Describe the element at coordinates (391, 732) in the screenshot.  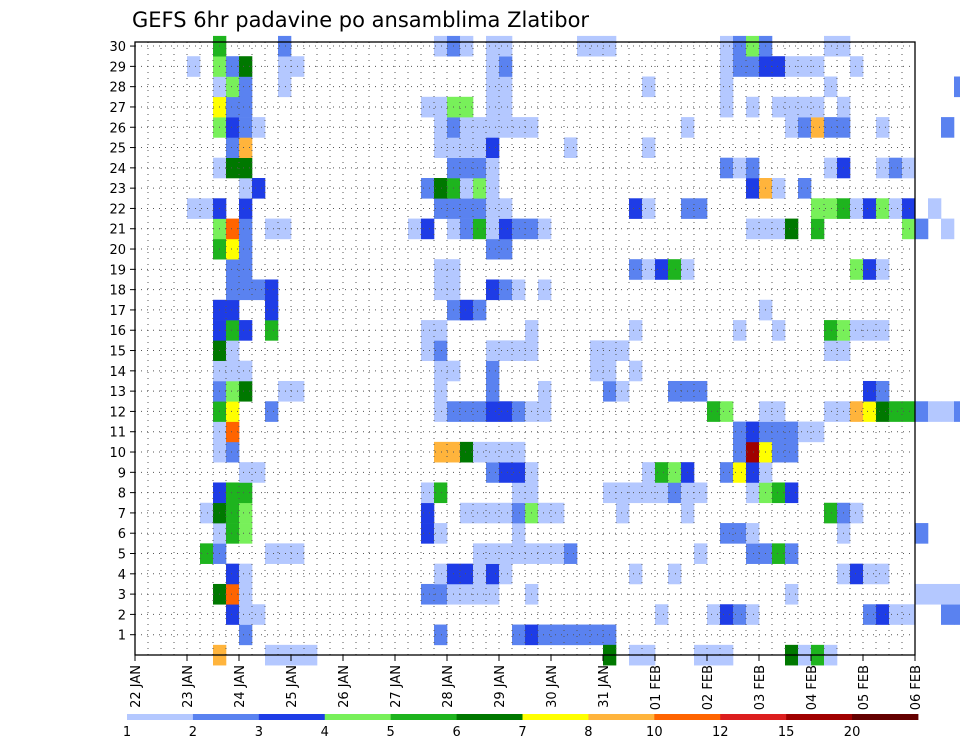
I see `colorbar-label: 5` at that location.